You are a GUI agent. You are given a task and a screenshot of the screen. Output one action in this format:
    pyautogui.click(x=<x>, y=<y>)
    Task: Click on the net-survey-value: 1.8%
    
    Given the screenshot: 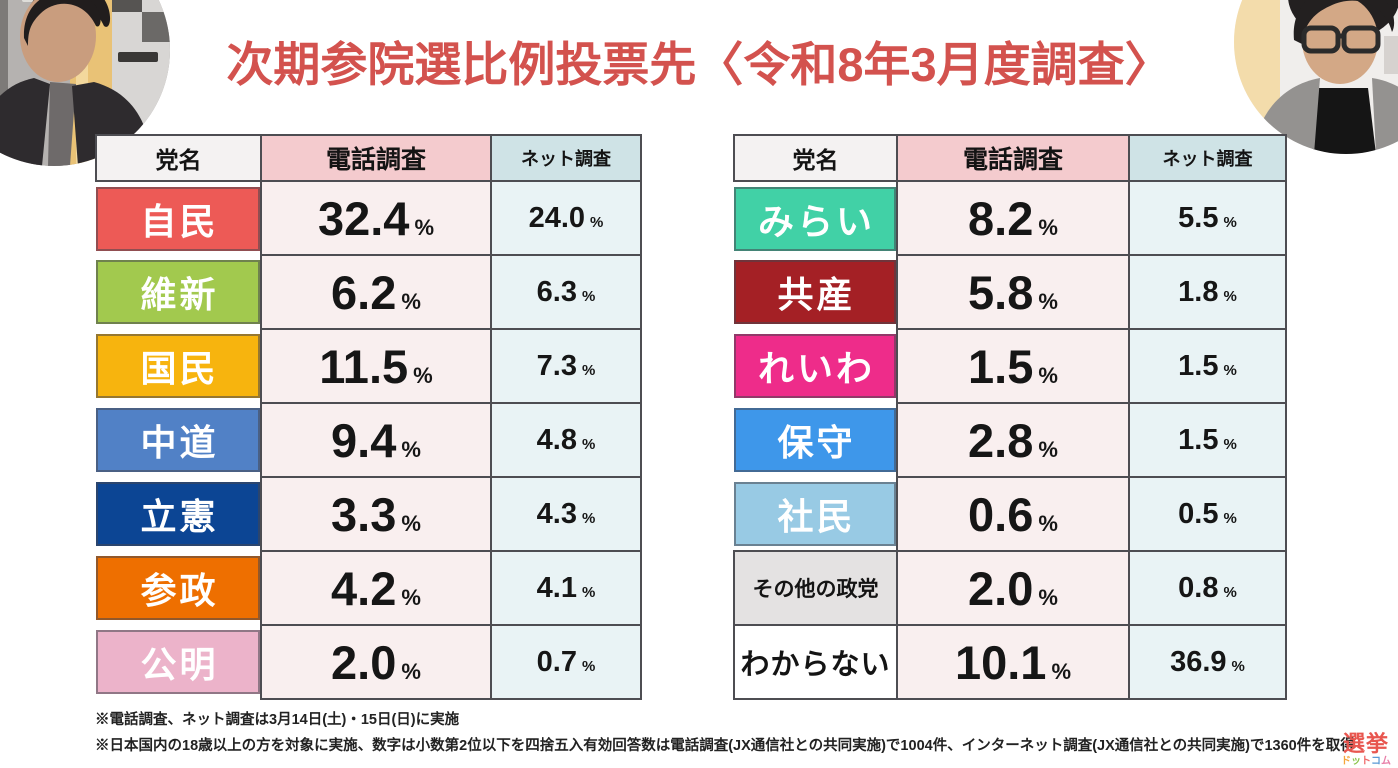 What is the action you would take?
    pyautogui.click(x=1207, y=292)
    